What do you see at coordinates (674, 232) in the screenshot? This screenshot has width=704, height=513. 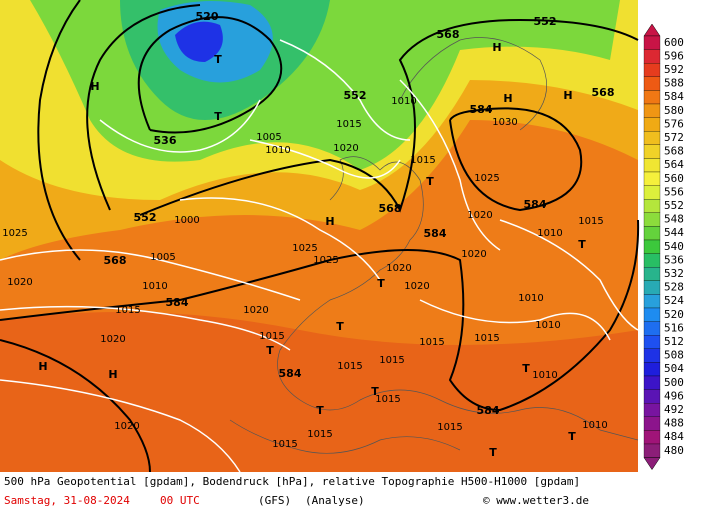 I see `colorbar-label: 544` at bounding box center [674, 232].